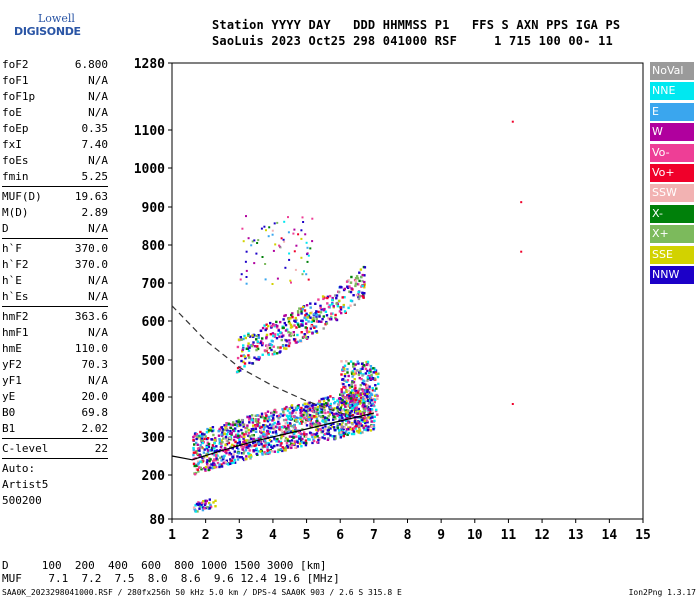 The image size is (700, 600). Describe the element at coordinates (98, 332) in the screenshot. I see `param-value: N/A` at that location.